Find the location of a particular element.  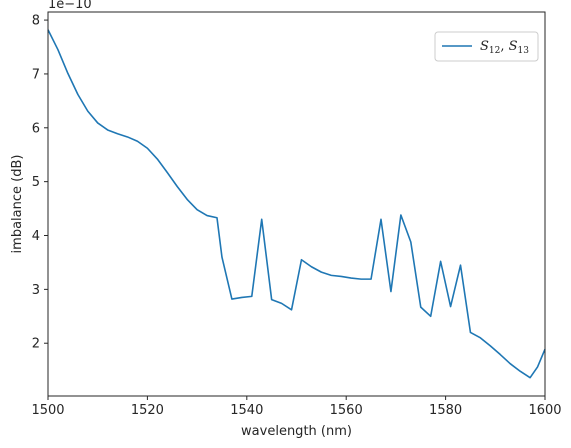

y-tick-label: 6 is located at coordinates (36, 128).